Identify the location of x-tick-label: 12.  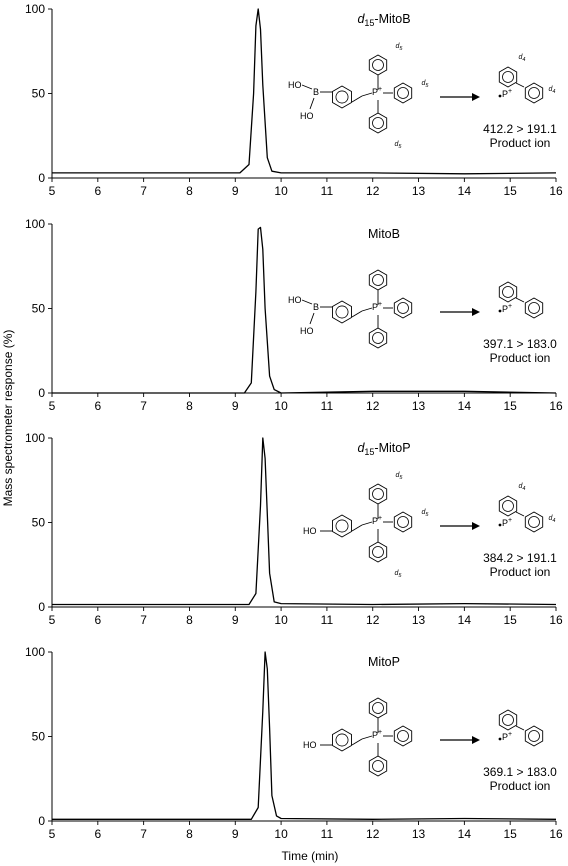
(373, 191).